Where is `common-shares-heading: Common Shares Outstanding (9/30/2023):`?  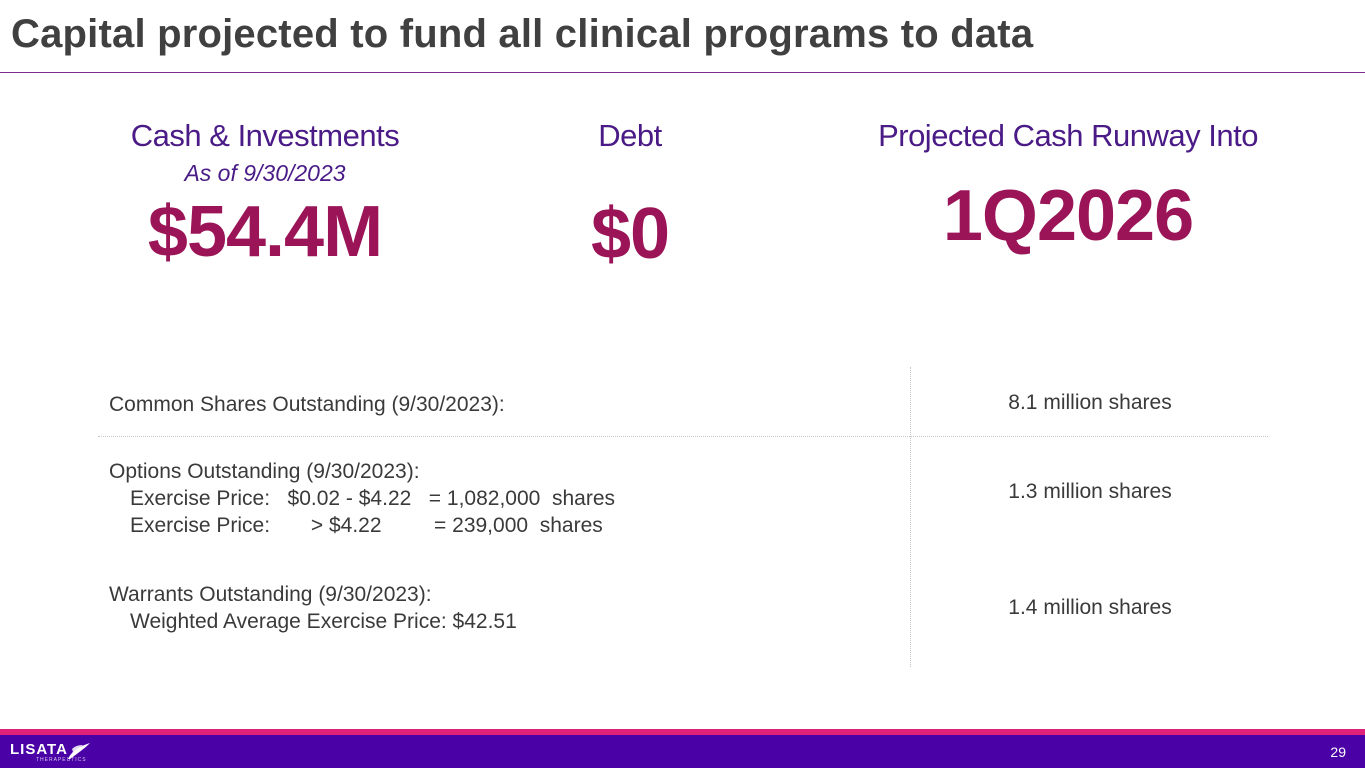
common-shares-heading: Common Shares Outstanding (9/30/2023): is located at coordinates (307, 404).